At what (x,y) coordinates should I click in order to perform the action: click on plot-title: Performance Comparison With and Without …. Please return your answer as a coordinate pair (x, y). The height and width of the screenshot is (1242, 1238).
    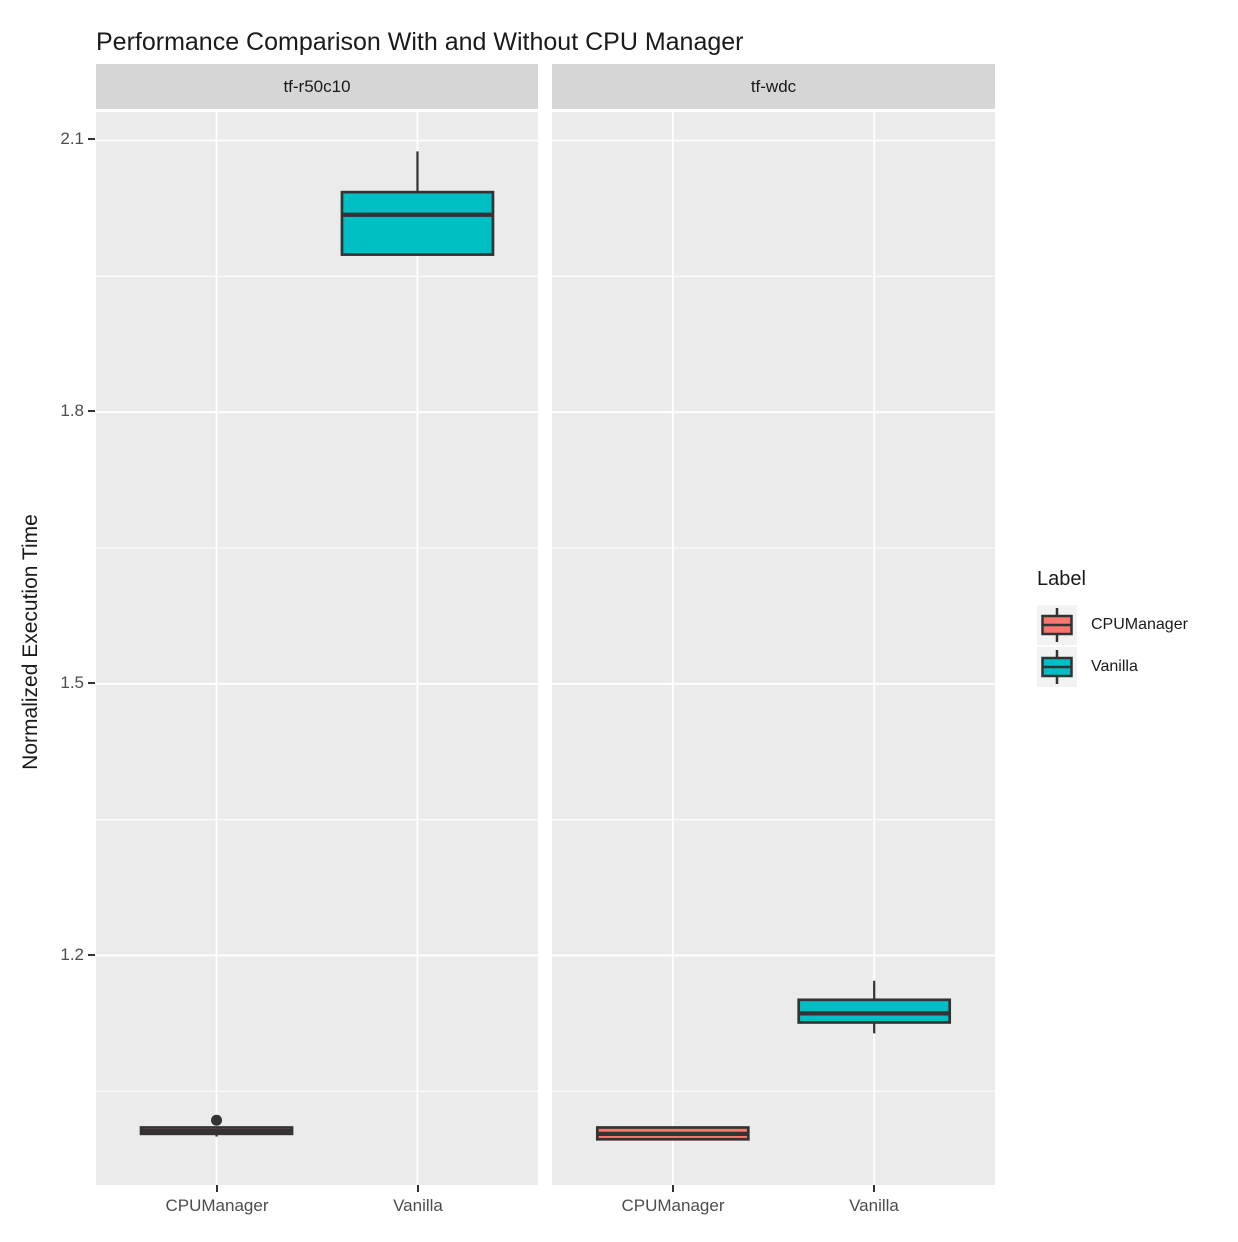
    Looking at the image, I should click on (420, 42).